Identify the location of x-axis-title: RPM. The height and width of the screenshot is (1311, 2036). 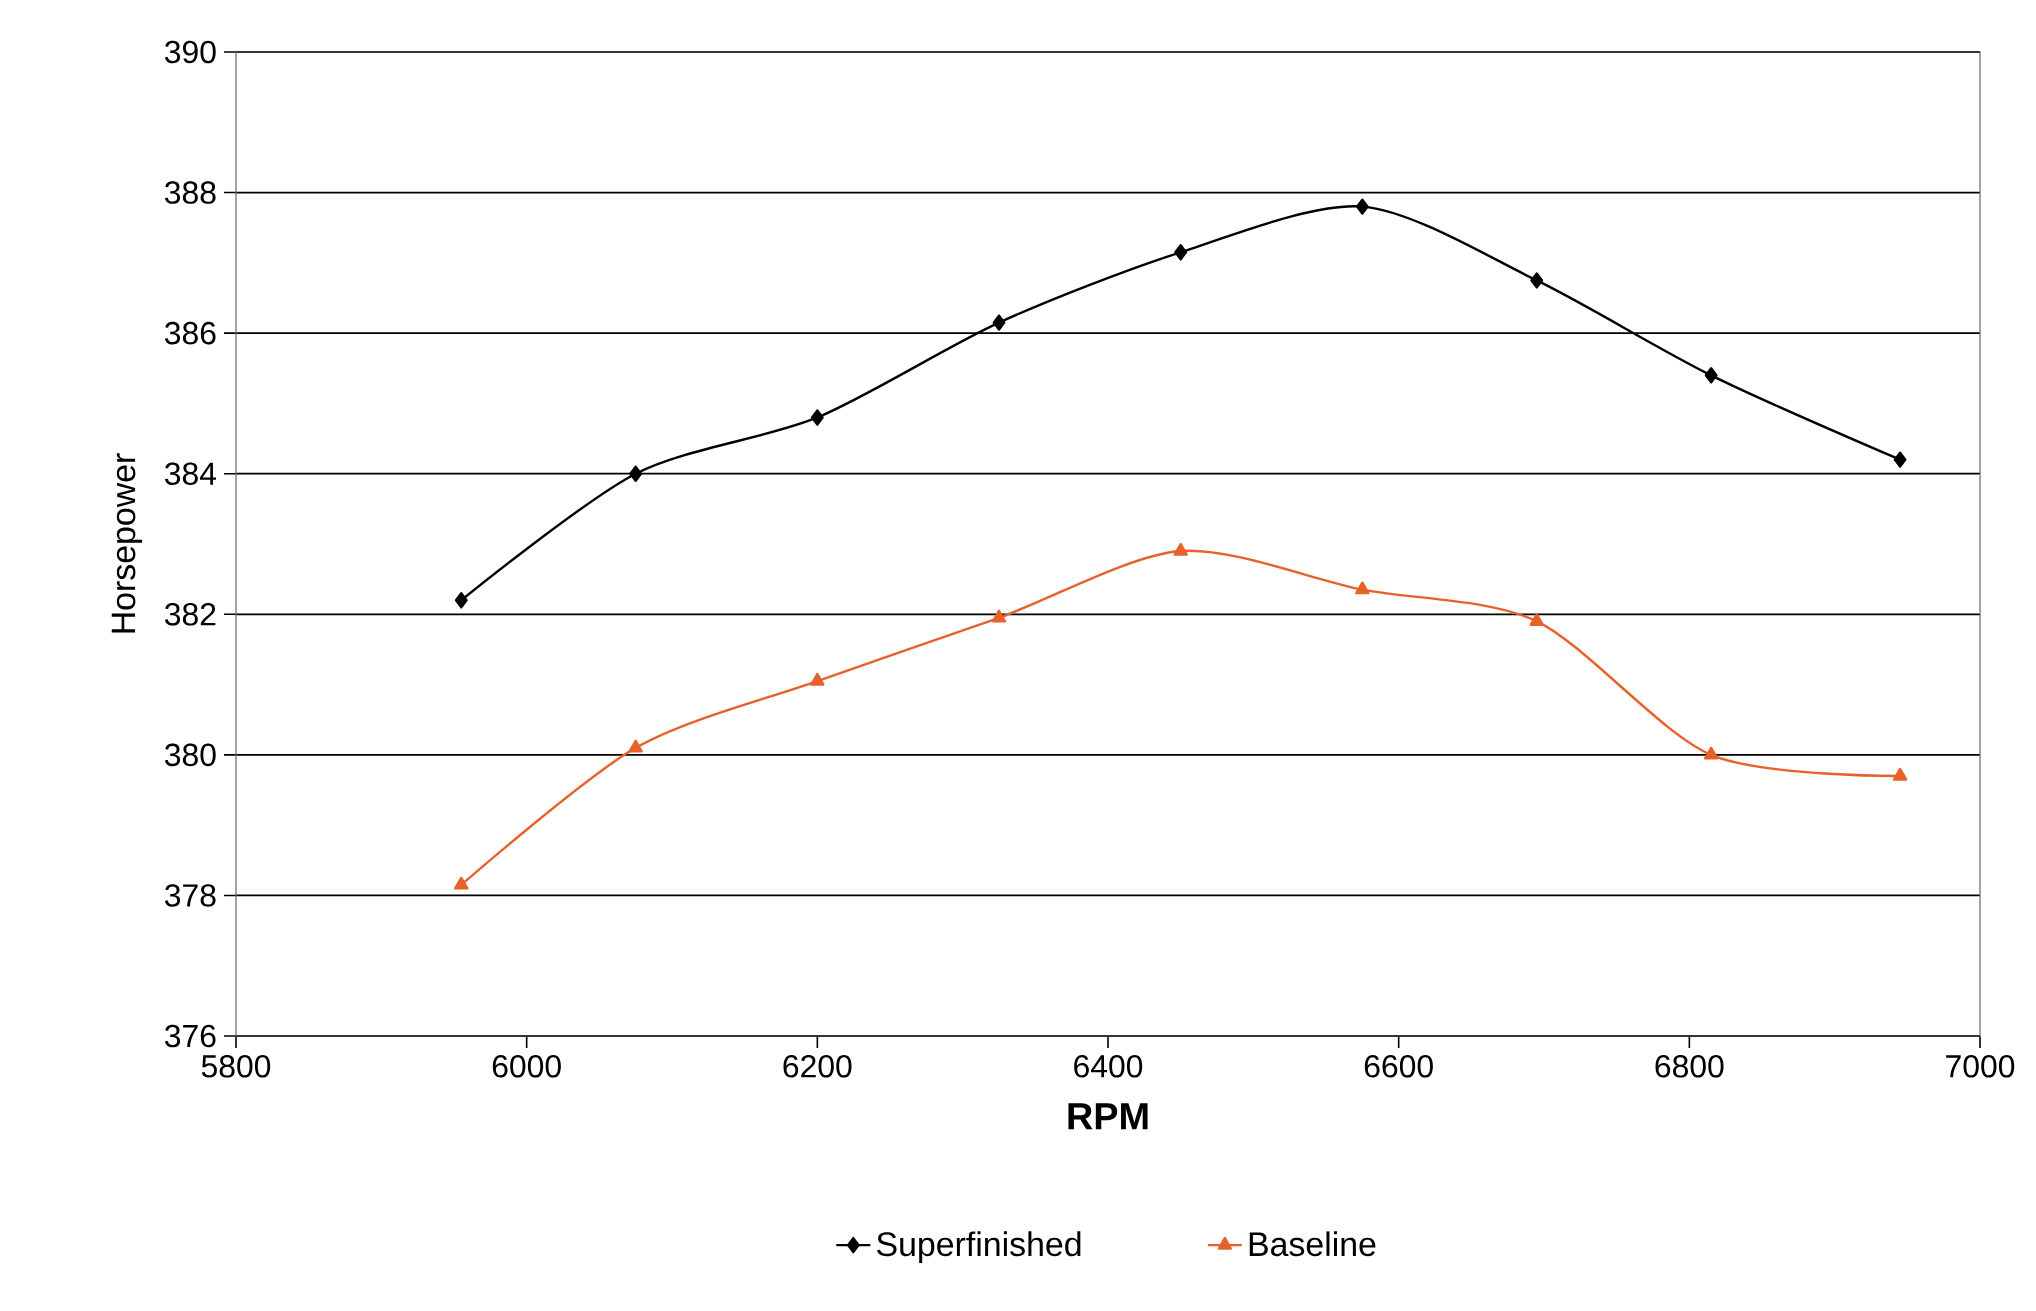
(1108, 1116).